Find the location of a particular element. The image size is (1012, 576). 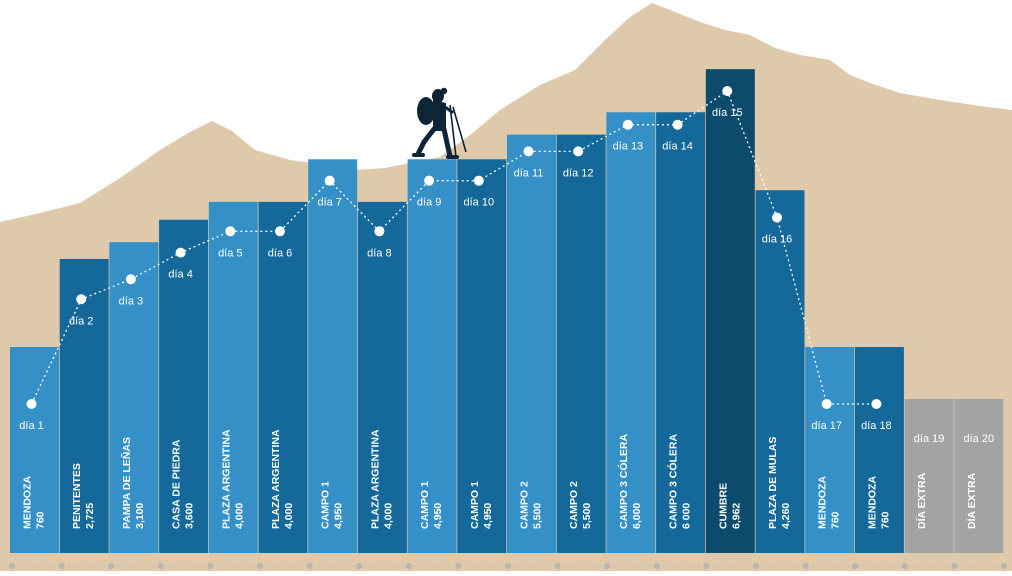

day-label: día 11 is located at coordinates (529, 173).